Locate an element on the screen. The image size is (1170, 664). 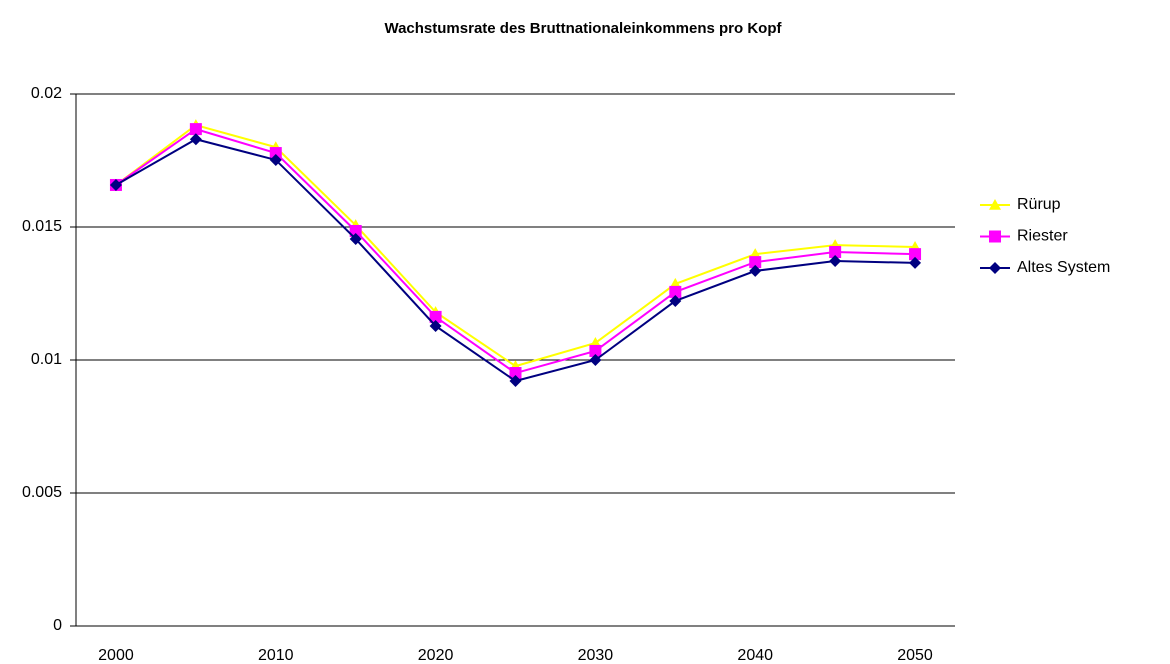
y-tick-label: 0.005 is located at coordinates (42, 492).